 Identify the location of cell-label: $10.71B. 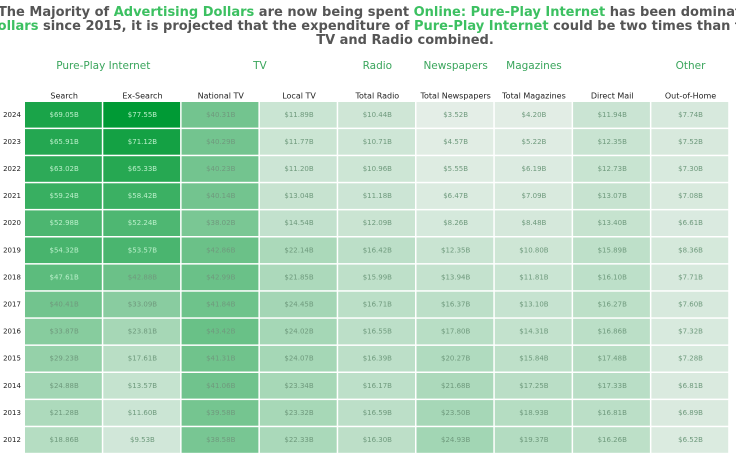
(377, 142).